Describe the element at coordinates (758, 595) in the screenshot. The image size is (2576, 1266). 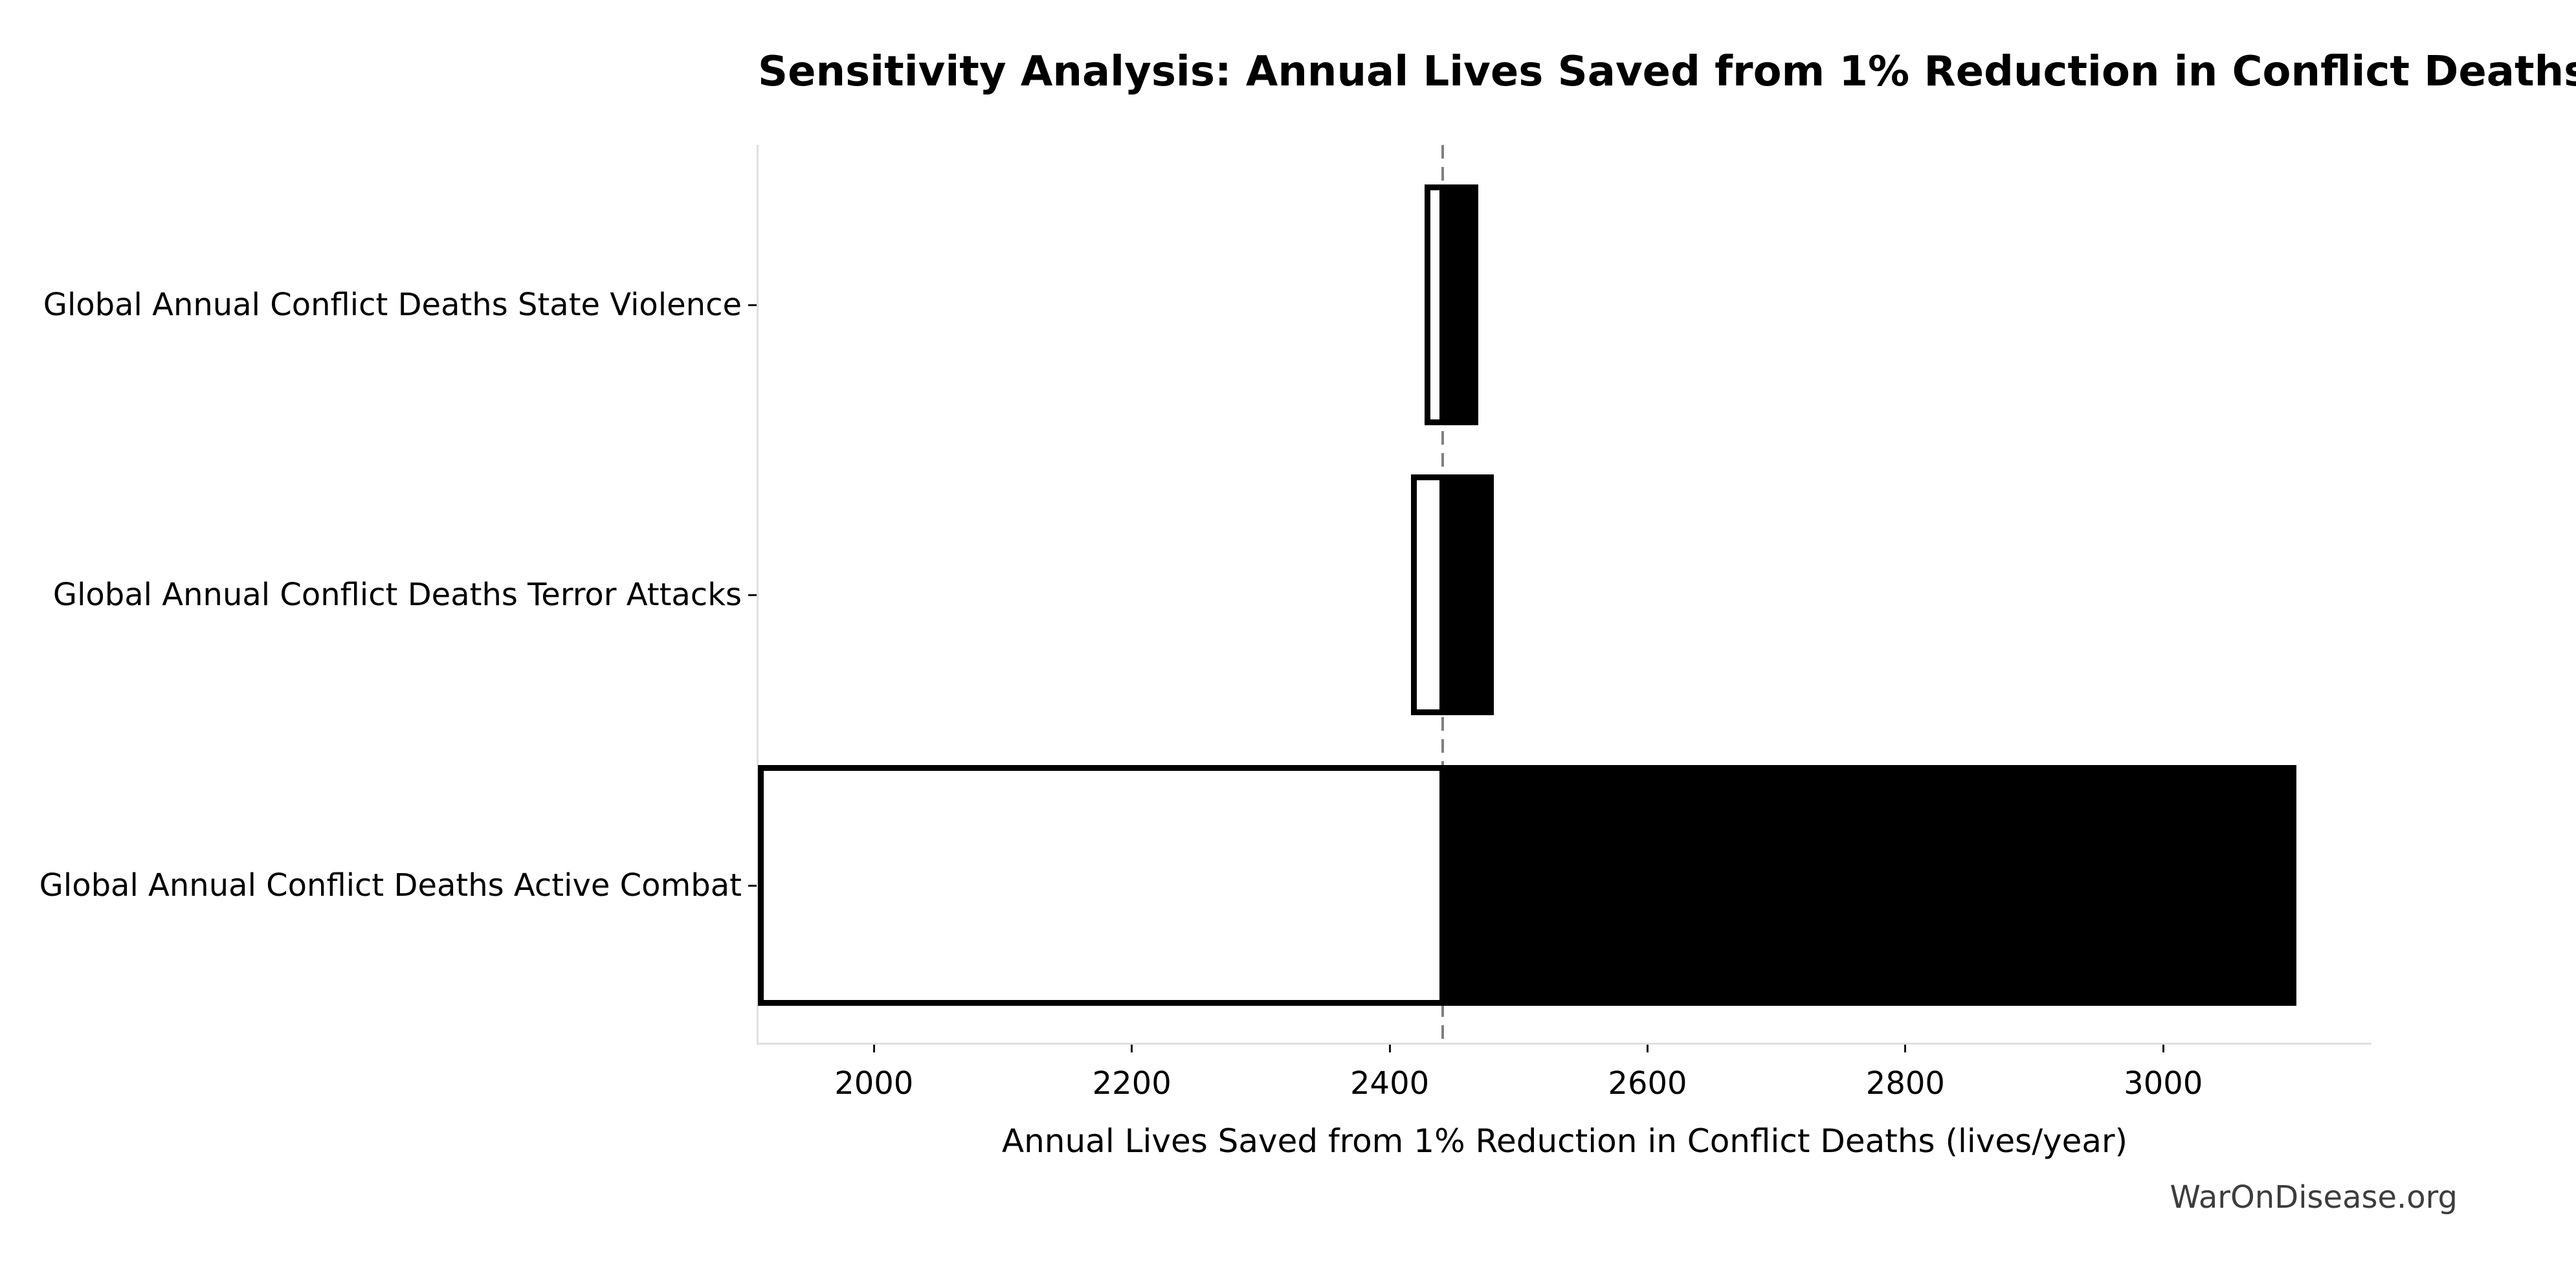
I see `y-axis-spine` at that location.